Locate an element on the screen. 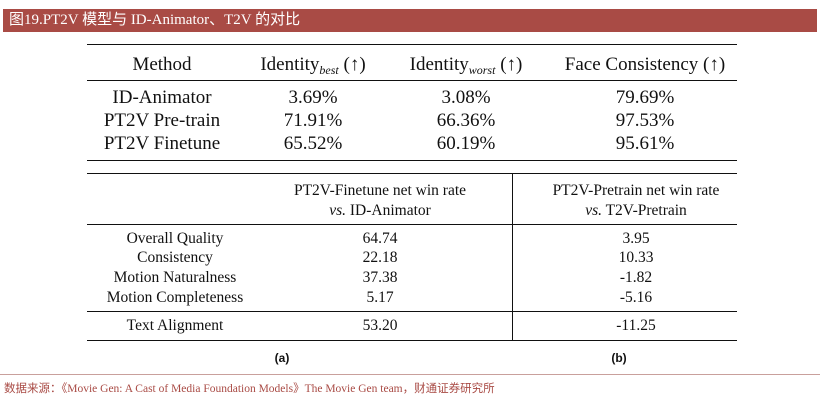 The width and height of the screenshot is (820, 410). t1-row-method: ID-Animator is located at coordinates (162, 97).